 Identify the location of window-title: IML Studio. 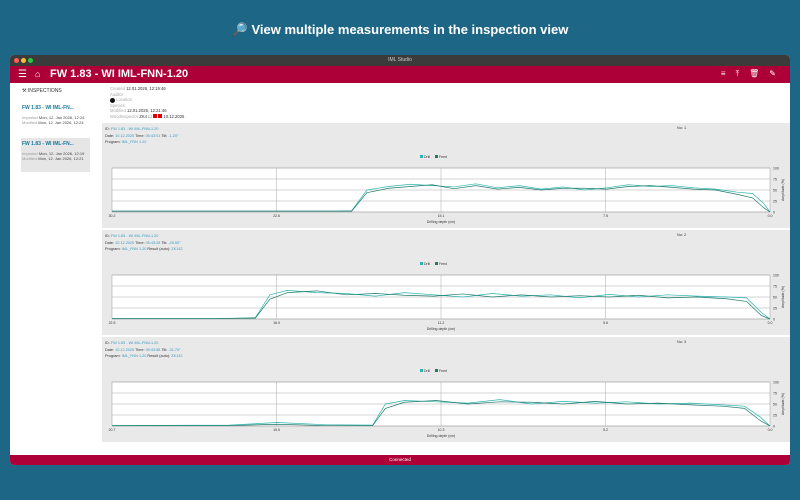
(400, 60).